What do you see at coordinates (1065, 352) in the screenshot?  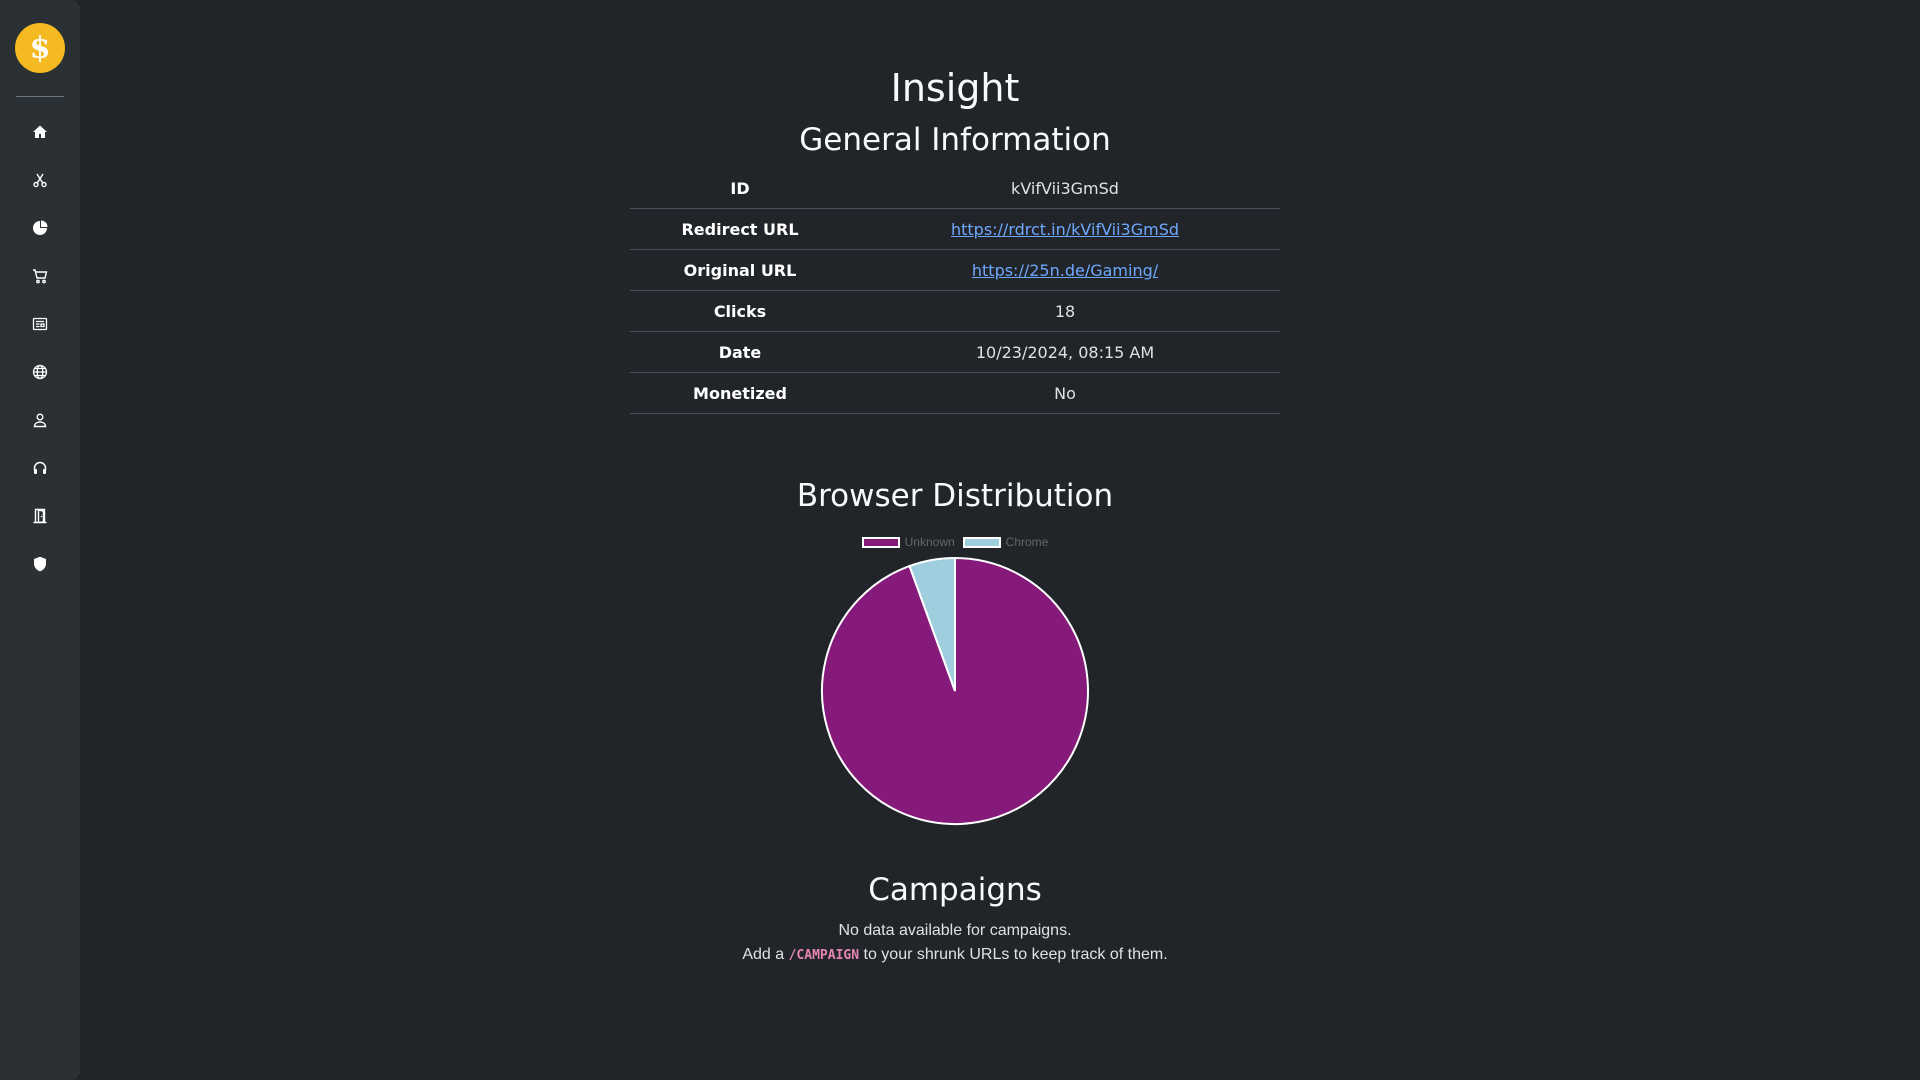 I see `date-value: 10/23/2024, 08:15 AM` at bounding box center [1065, 352].